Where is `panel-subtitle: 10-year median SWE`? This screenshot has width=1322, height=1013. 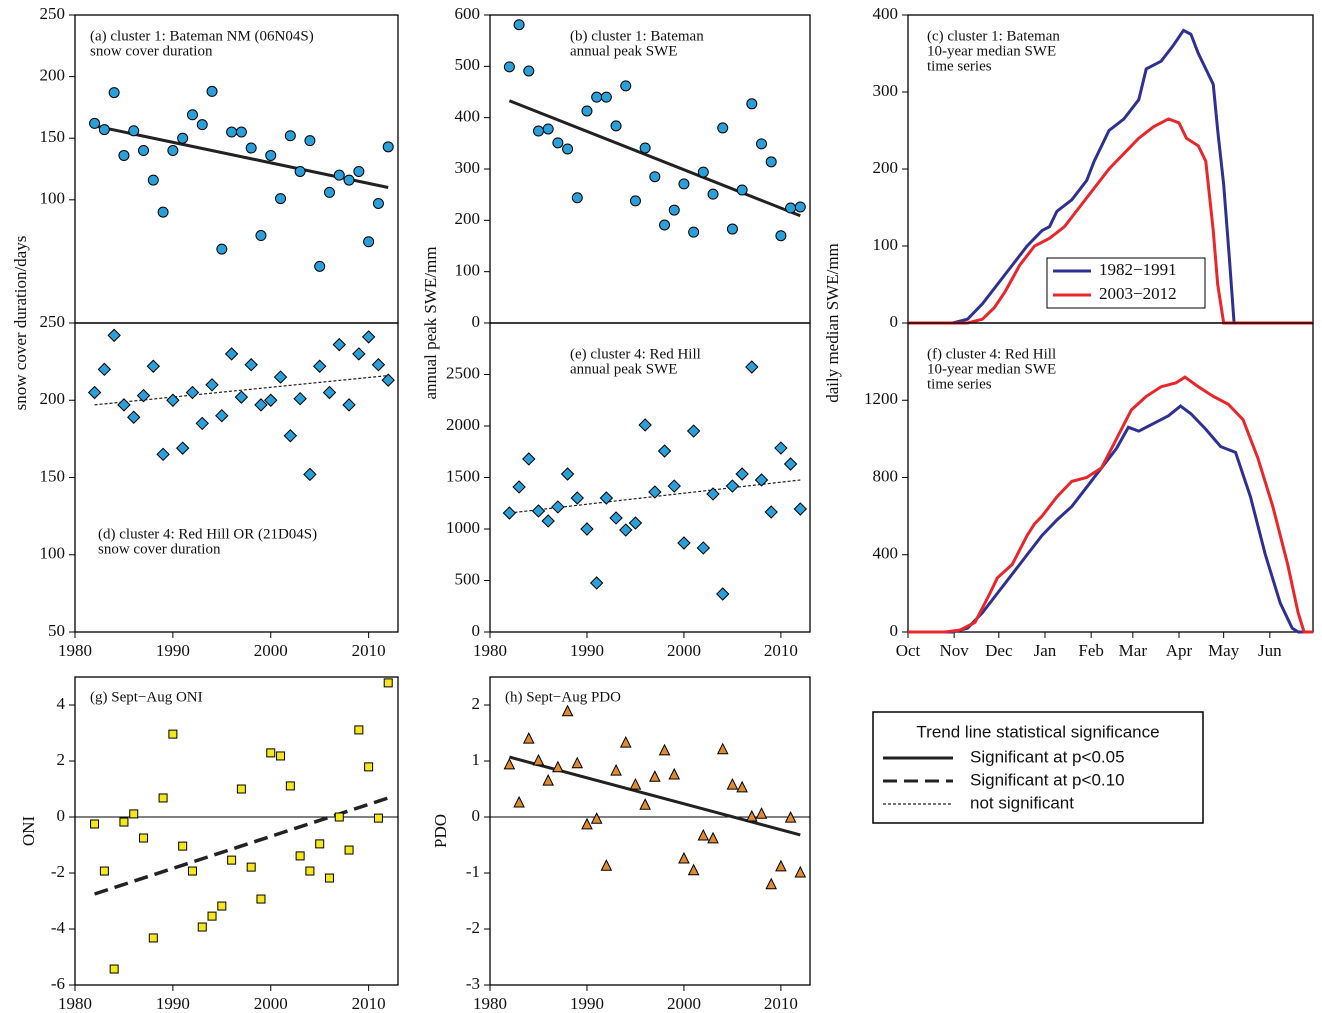 panel-subtitle: 10-year median SWE is located at coordinates (991, 51).